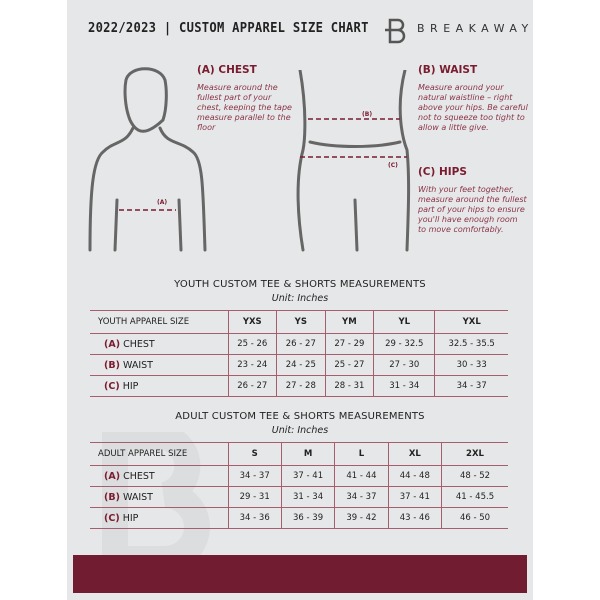 This screenshot has height=600, width=600. I want to click on hips-heading: (C) HIPS, so click(442, 172).